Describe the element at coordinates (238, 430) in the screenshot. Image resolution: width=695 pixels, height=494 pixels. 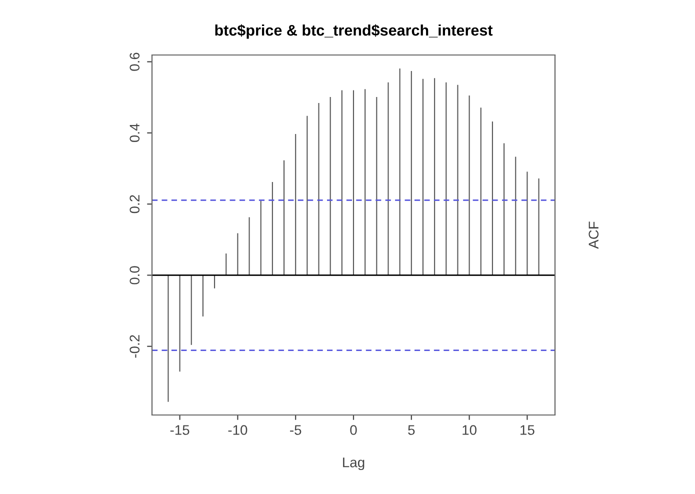
I see `x-tick-label: -10` at that location.